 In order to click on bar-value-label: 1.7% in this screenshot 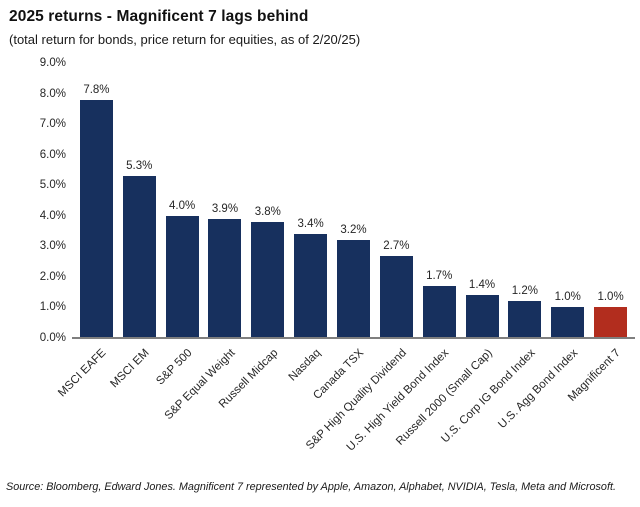, I will do `click(439, 276)`.